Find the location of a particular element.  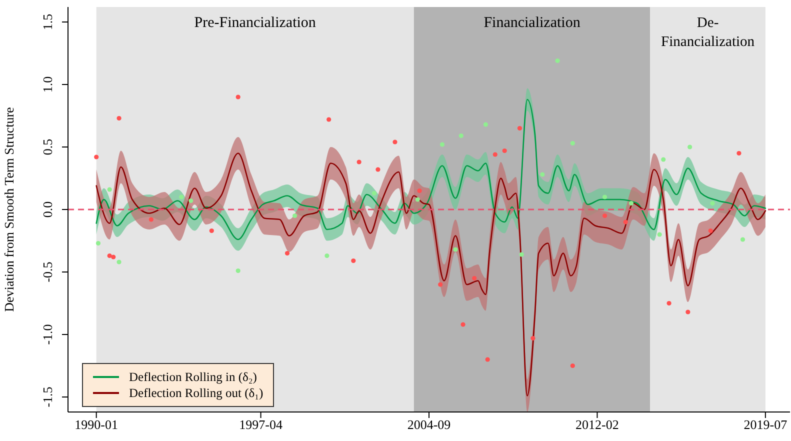

y-axis-title: Deviation from Smooth Term Structure is located at coordinates (9, 209).